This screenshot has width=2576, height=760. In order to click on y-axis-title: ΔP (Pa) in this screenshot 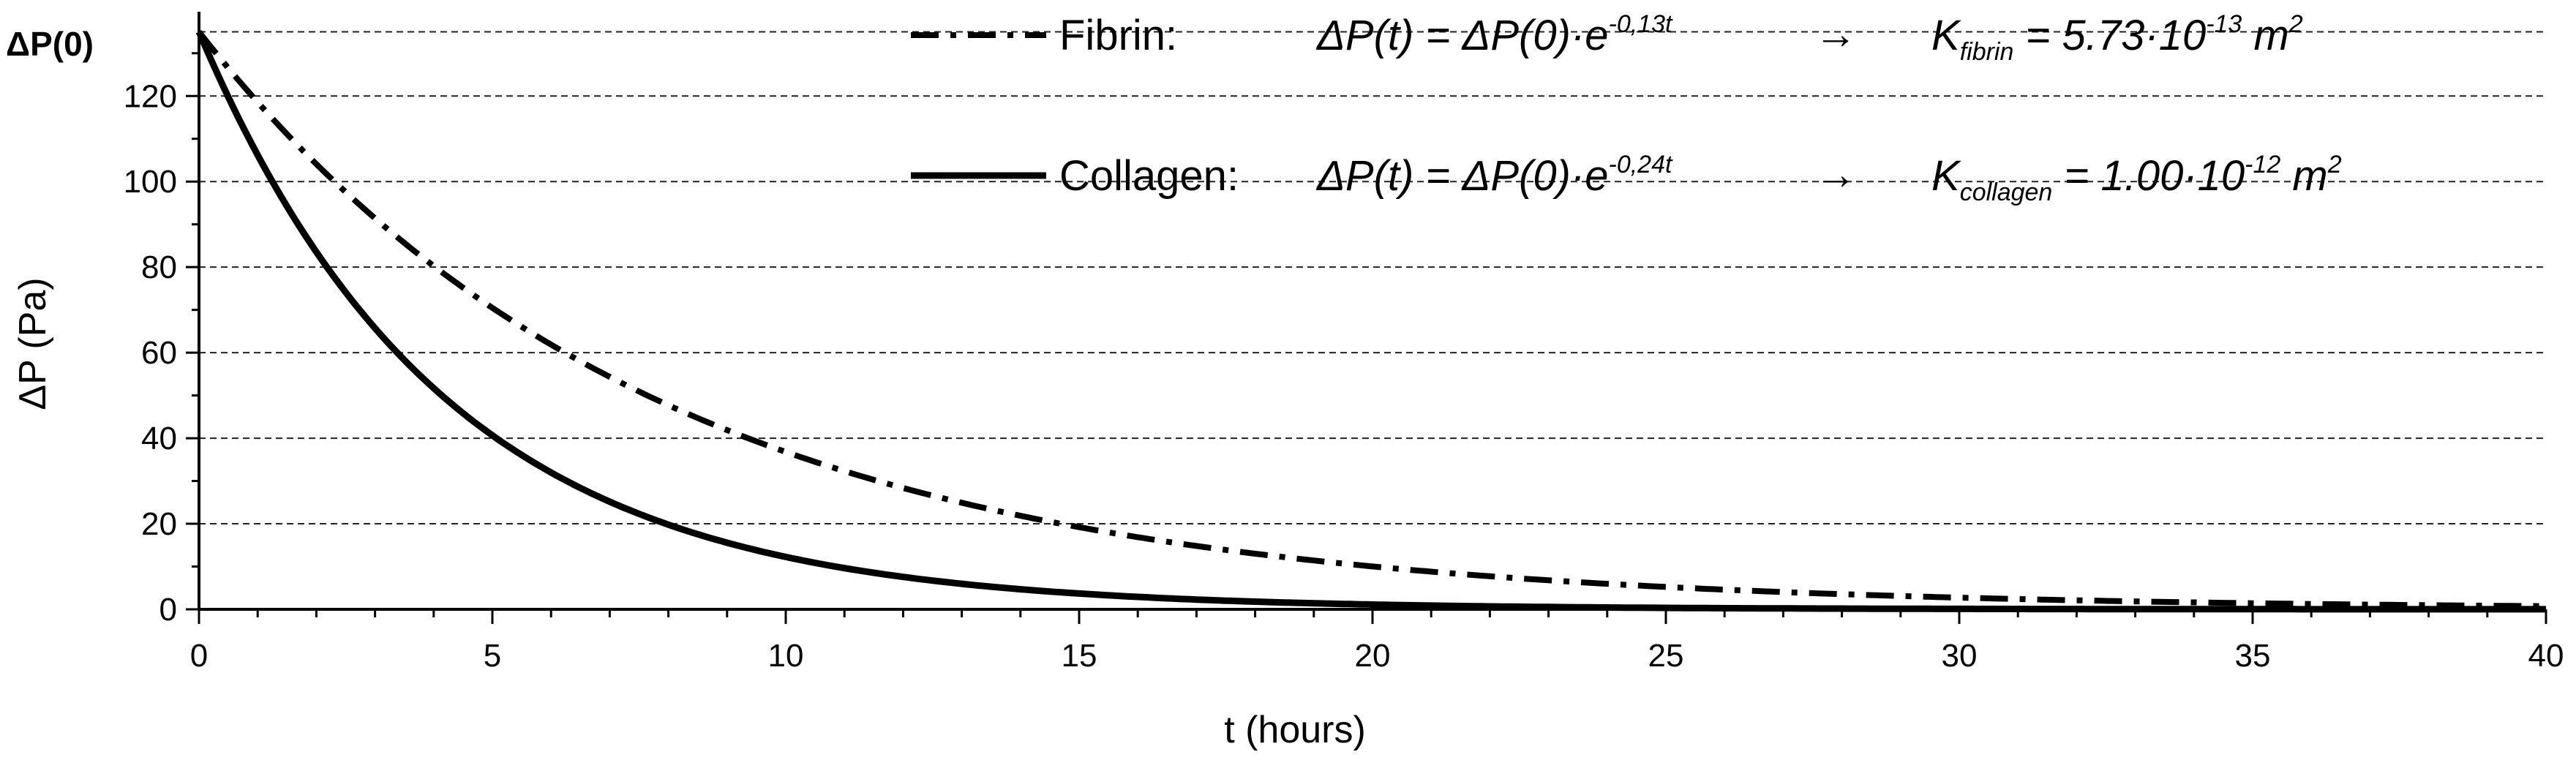, I will do `click(33, 343)`.